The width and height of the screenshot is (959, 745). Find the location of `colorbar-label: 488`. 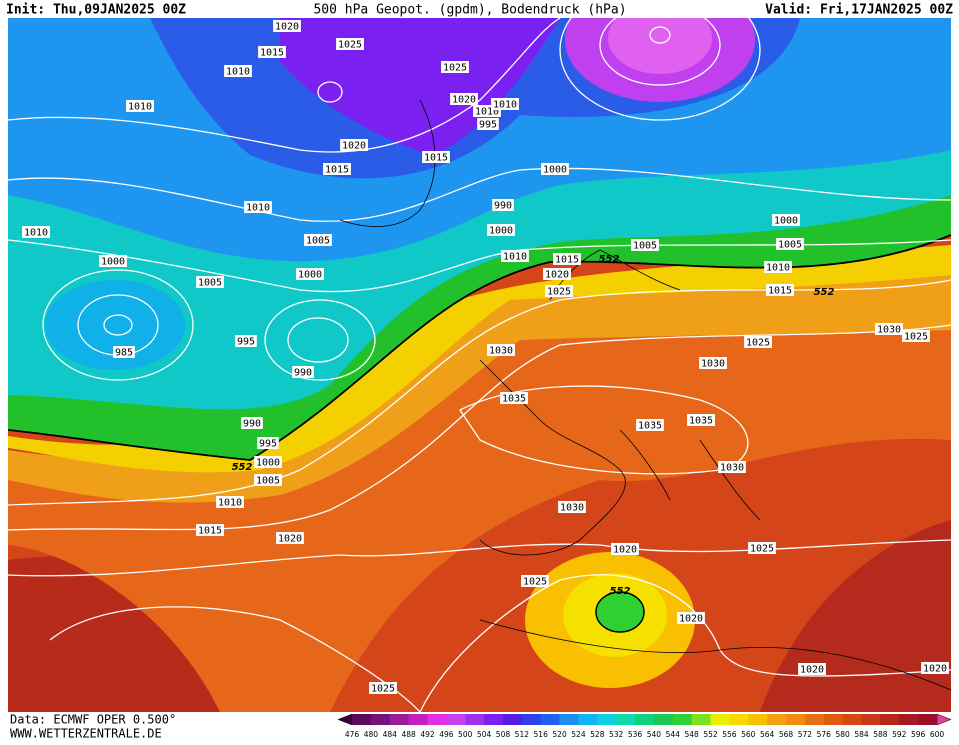

colorbar-label: 488 is located at coordinates (408, 734).